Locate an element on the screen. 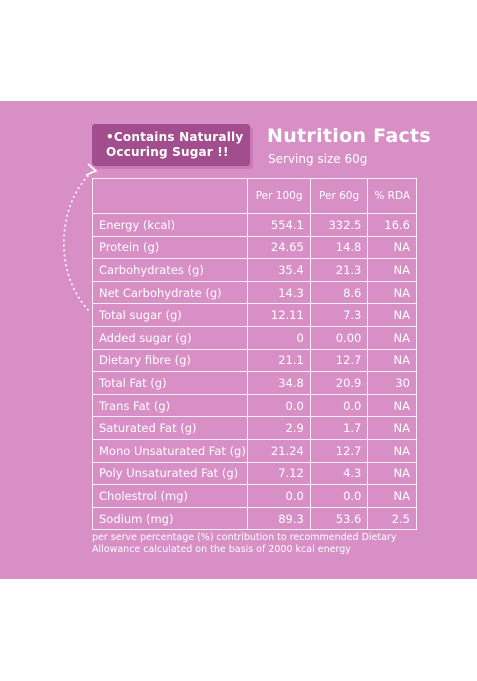  table-row: Total Fat (g) 34.8 20.9 30 is located at coordinates (254, 383).